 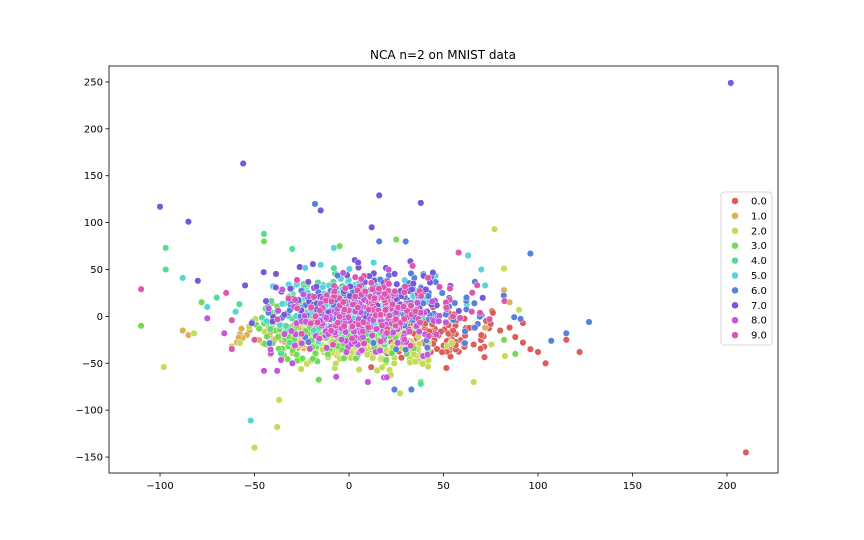 I want to click on y-tick-label: −100, so click(x=89, y=411).